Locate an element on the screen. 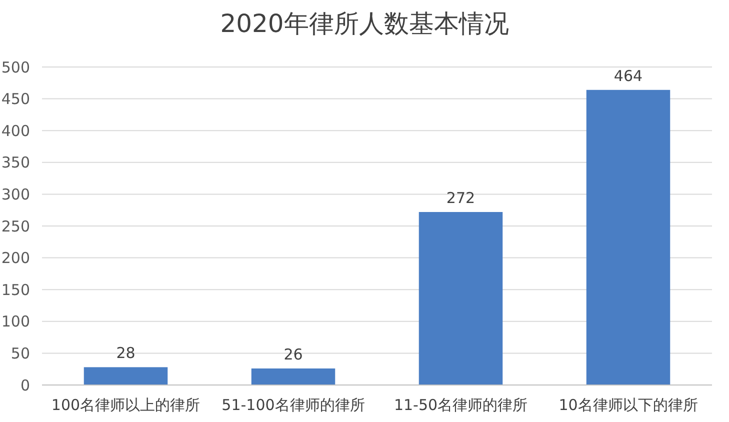 The height and width of the screenshot is (422, 729). y-tick-label: 400 is located at coordinates (15, 131).